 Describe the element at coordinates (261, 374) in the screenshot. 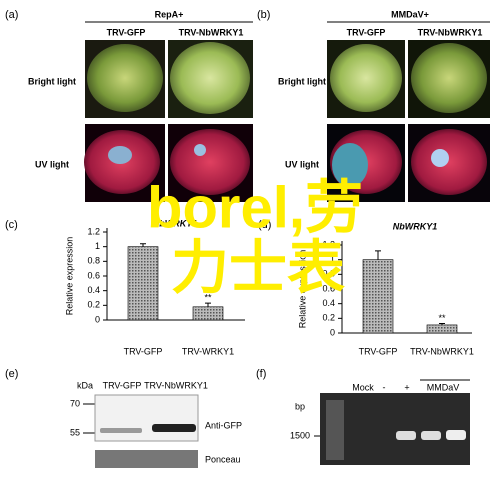

I see `panel-label: (f)` at that location.